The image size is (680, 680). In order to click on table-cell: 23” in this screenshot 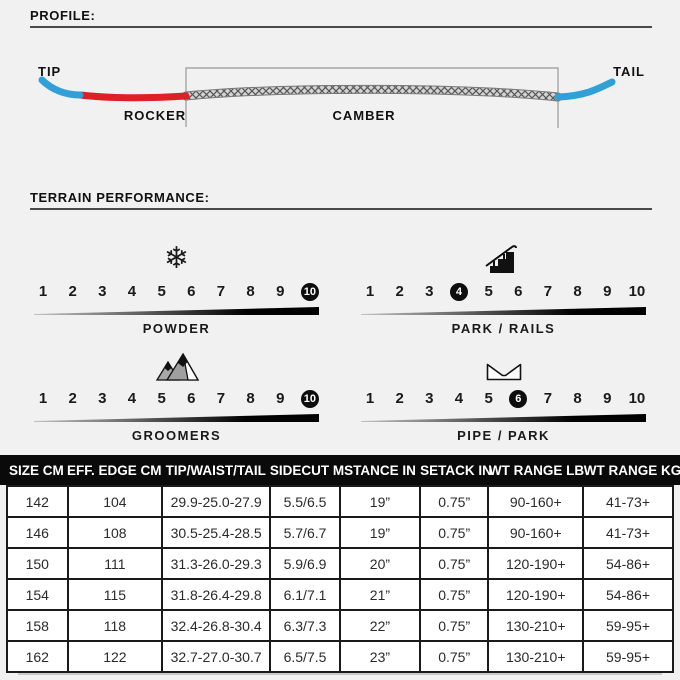, I will do `click(379, 656)`.